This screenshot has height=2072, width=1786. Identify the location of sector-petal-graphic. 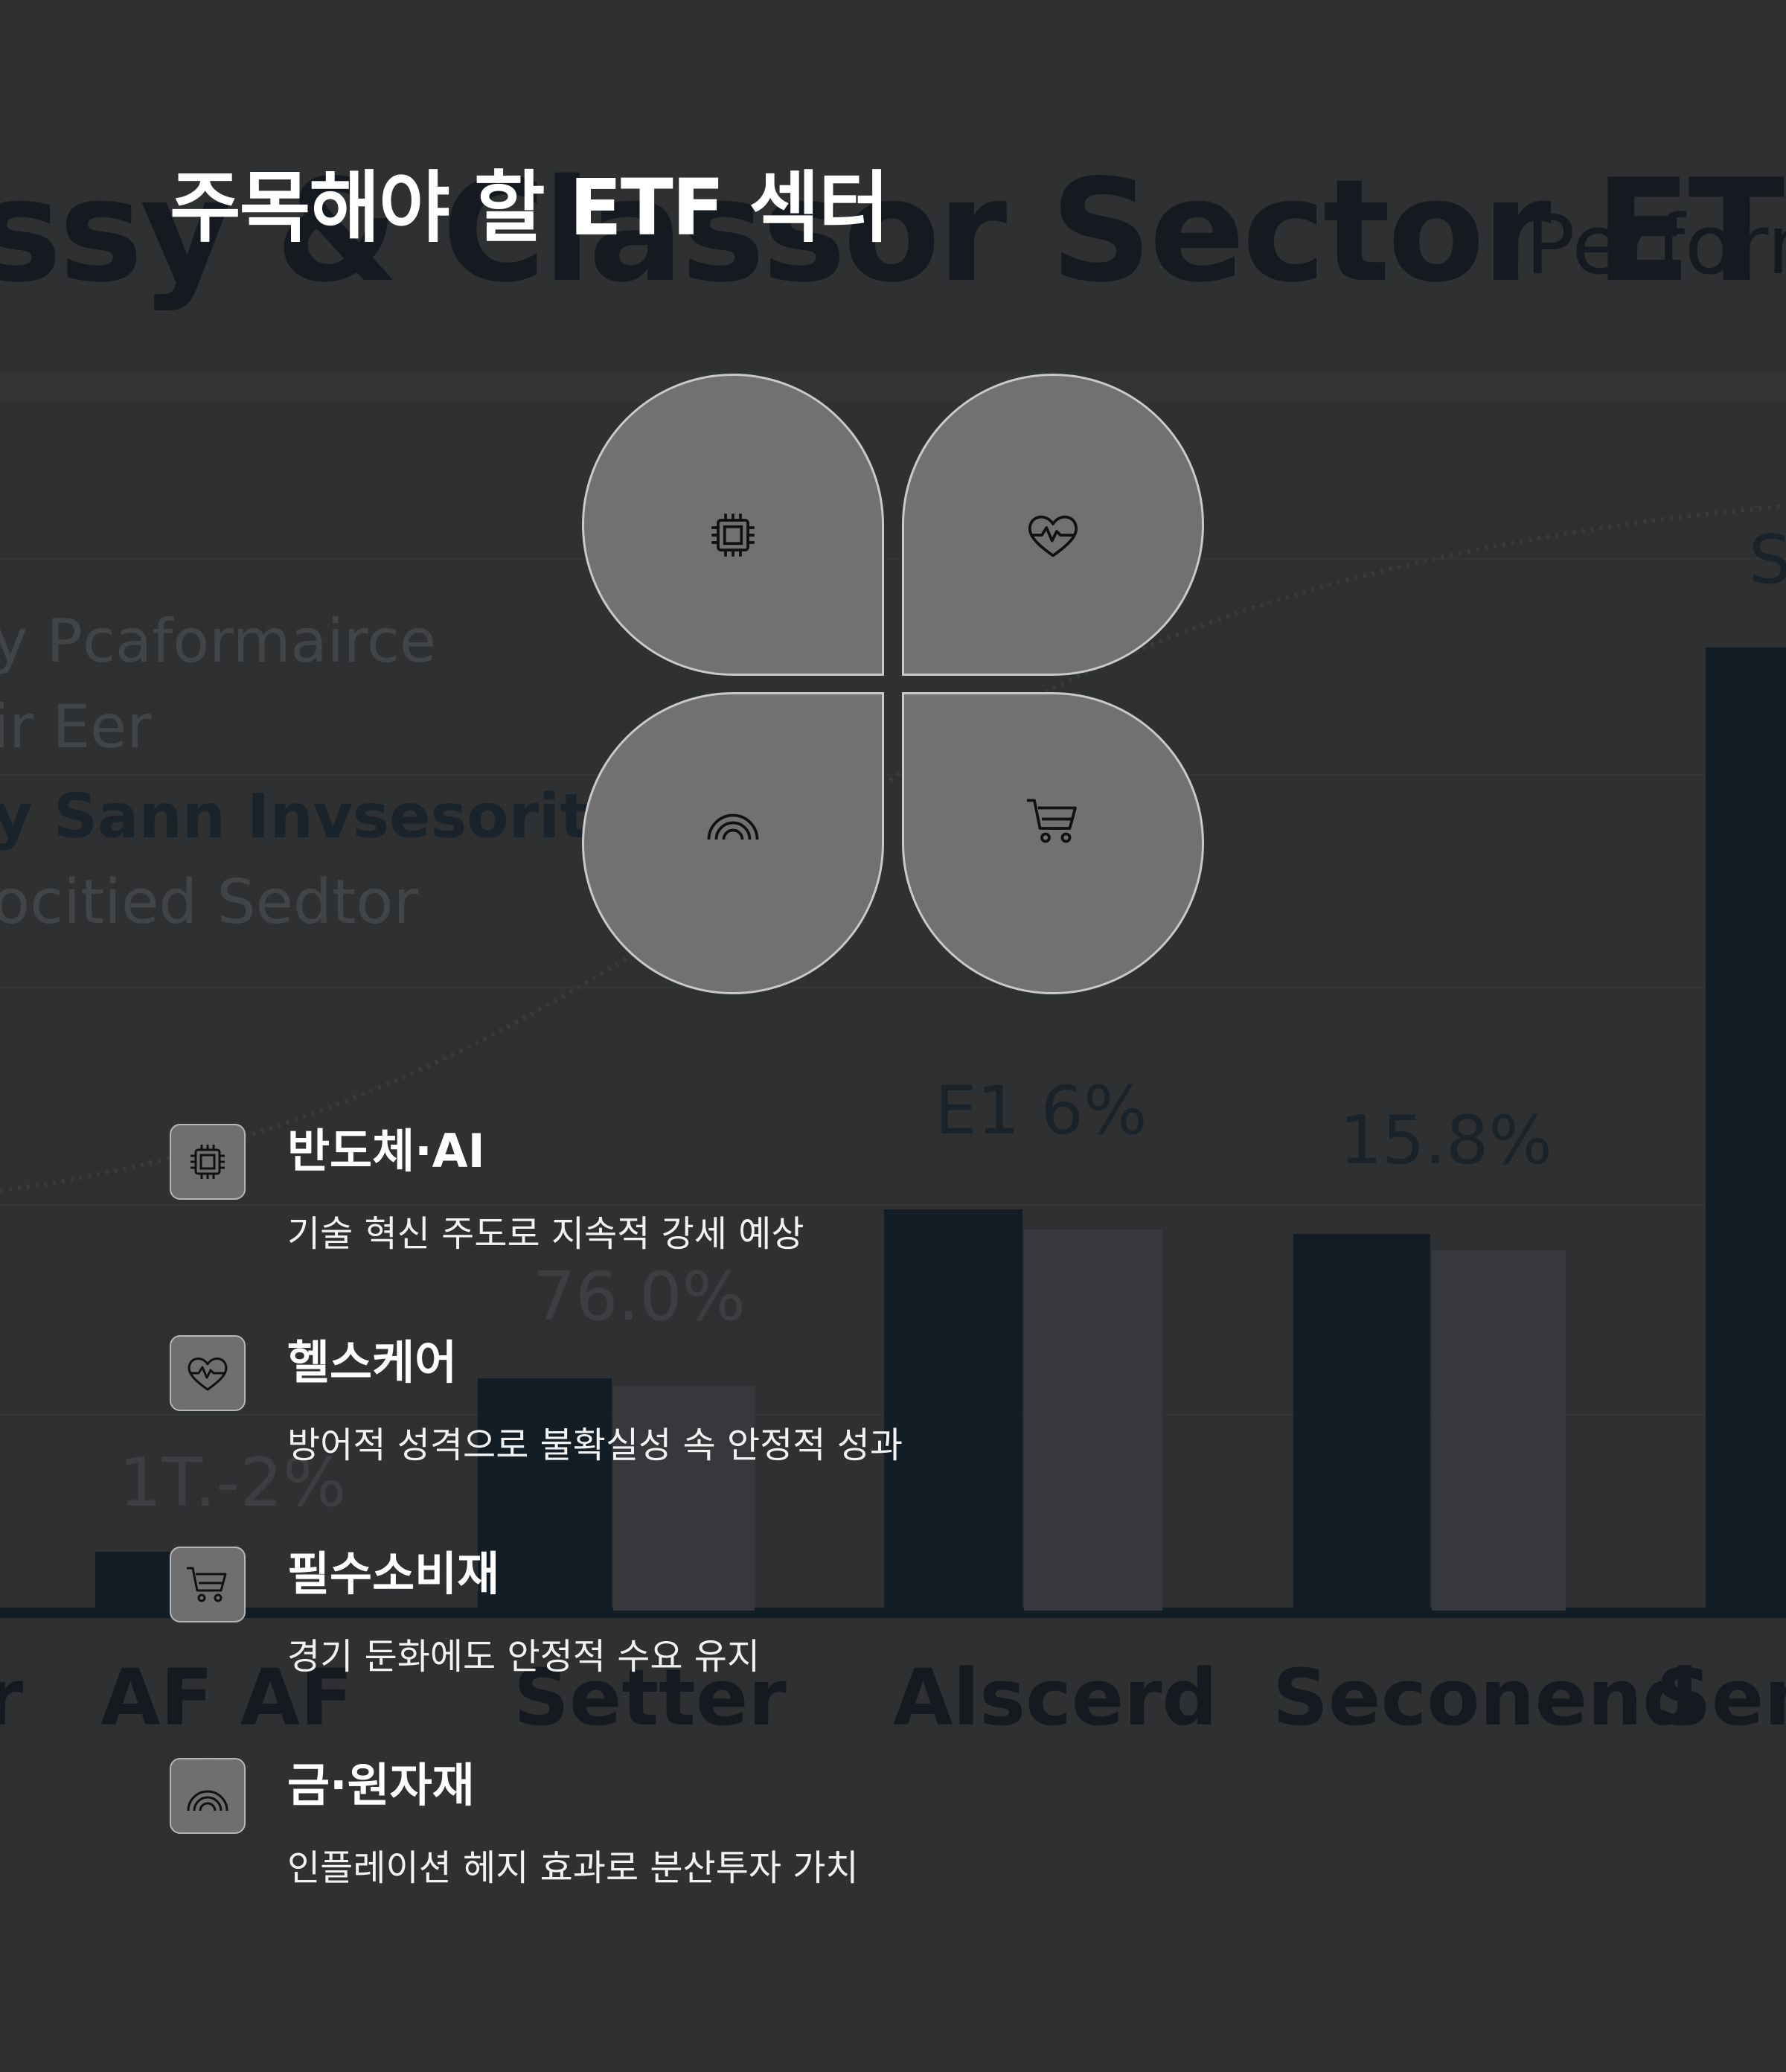
(893, 685).